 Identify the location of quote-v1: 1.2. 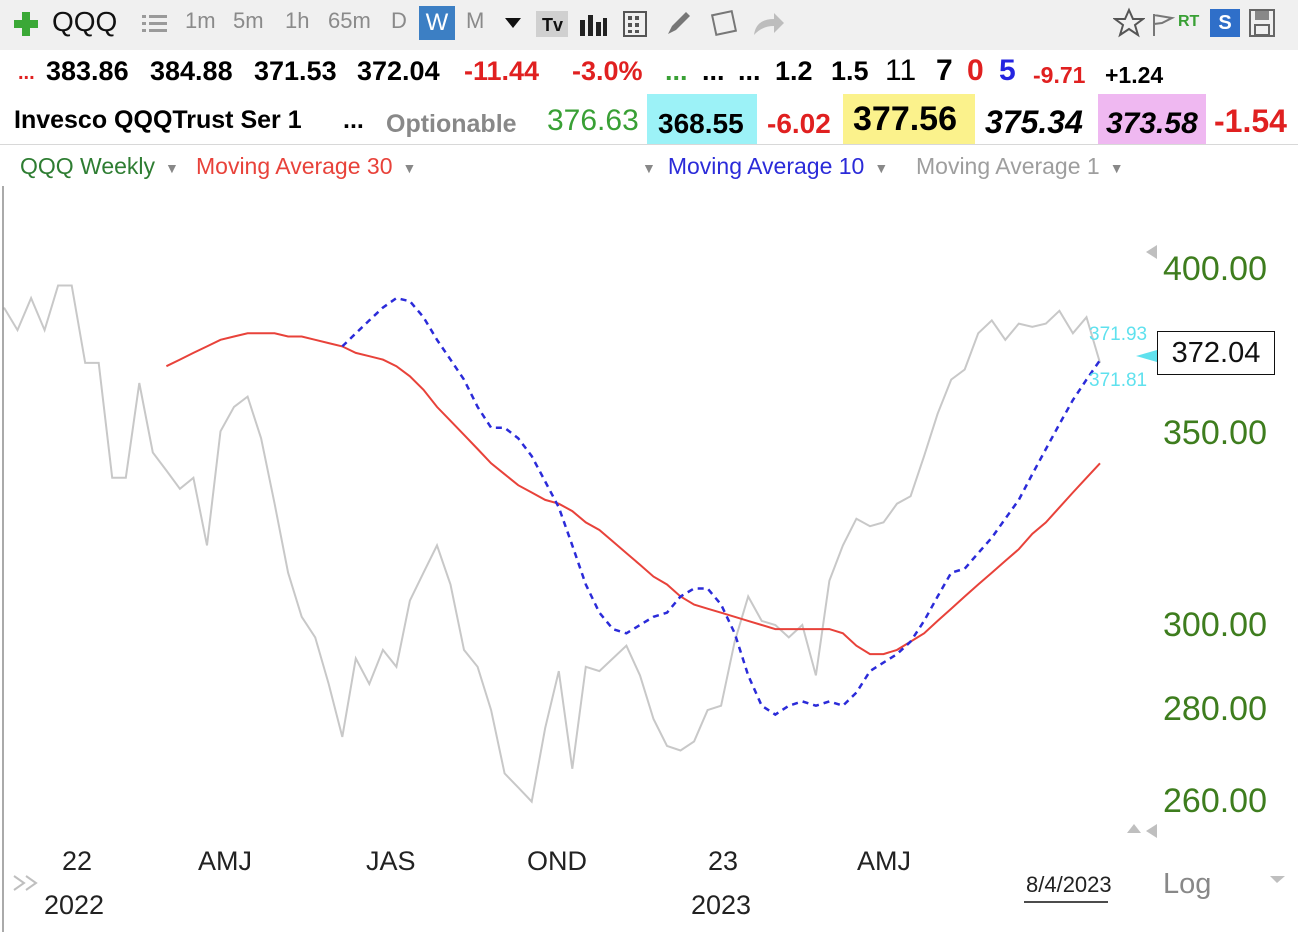
(794, 71).